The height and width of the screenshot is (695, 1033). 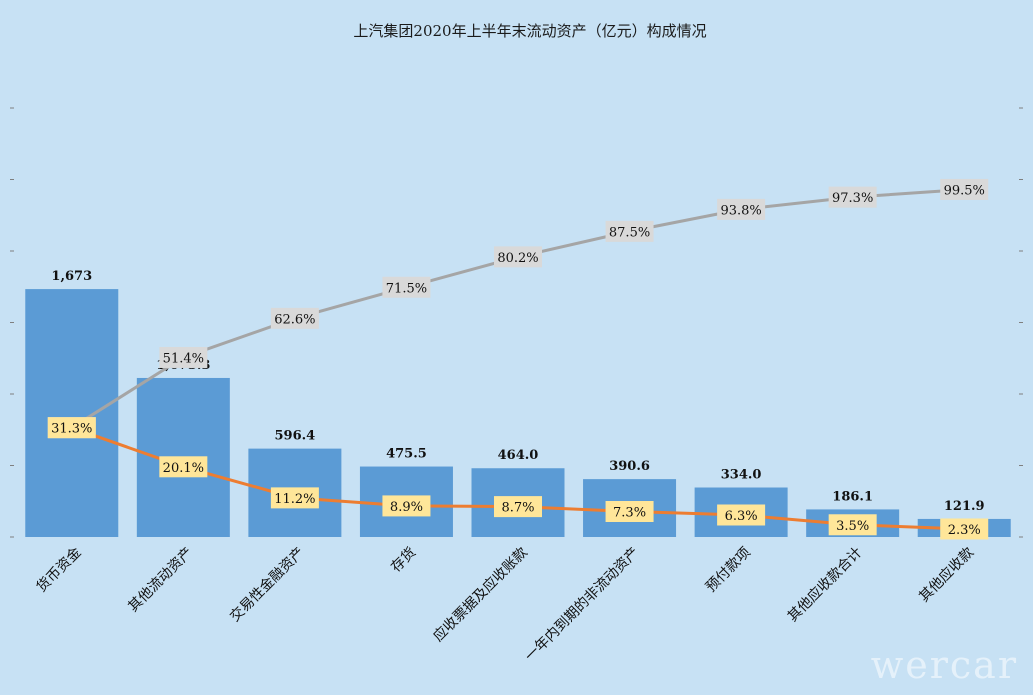 I want to click on cumulative-share-point-label: 51.4%, so click(x=183, y=358).